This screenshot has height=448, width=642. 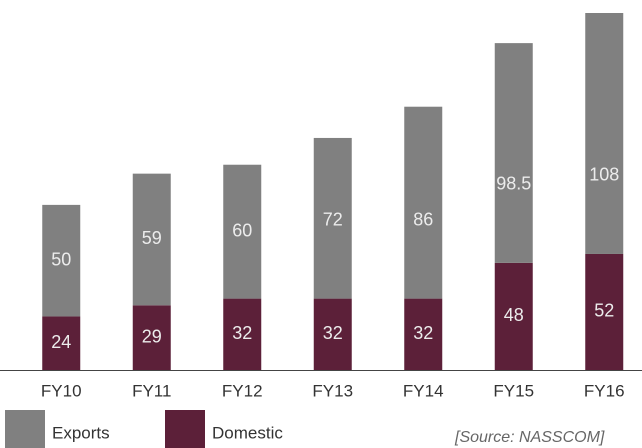 I want to click on value-label: 48, so click(x=514, y=315).